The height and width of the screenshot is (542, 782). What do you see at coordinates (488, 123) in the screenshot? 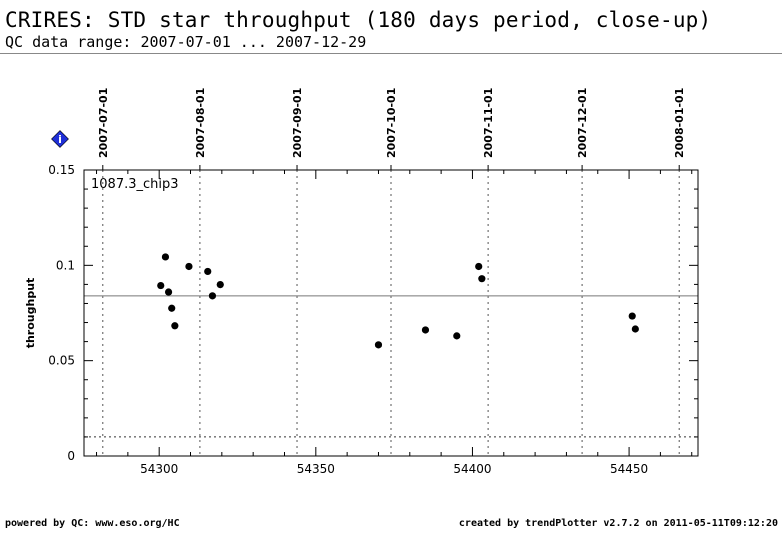
I see `date-label-4: 2007-11-01` at bounding box center [488, 123].